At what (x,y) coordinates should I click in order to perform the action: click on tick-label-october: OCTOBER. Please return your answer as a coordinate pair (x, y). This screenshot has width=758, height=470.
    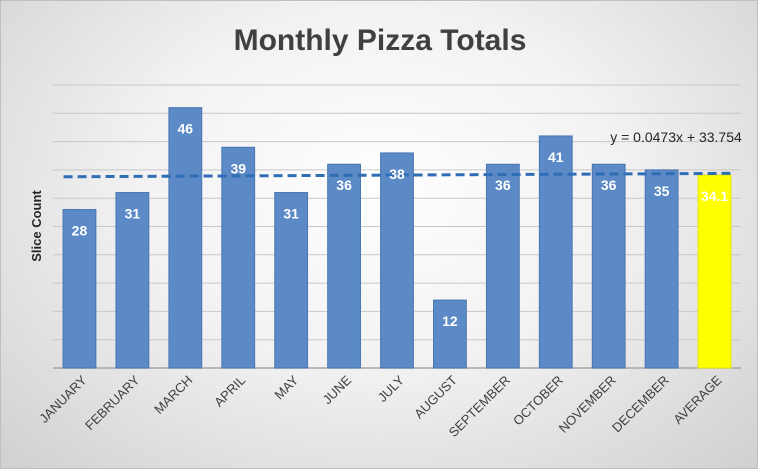
    Looking at the image, I should click on (538, 401).